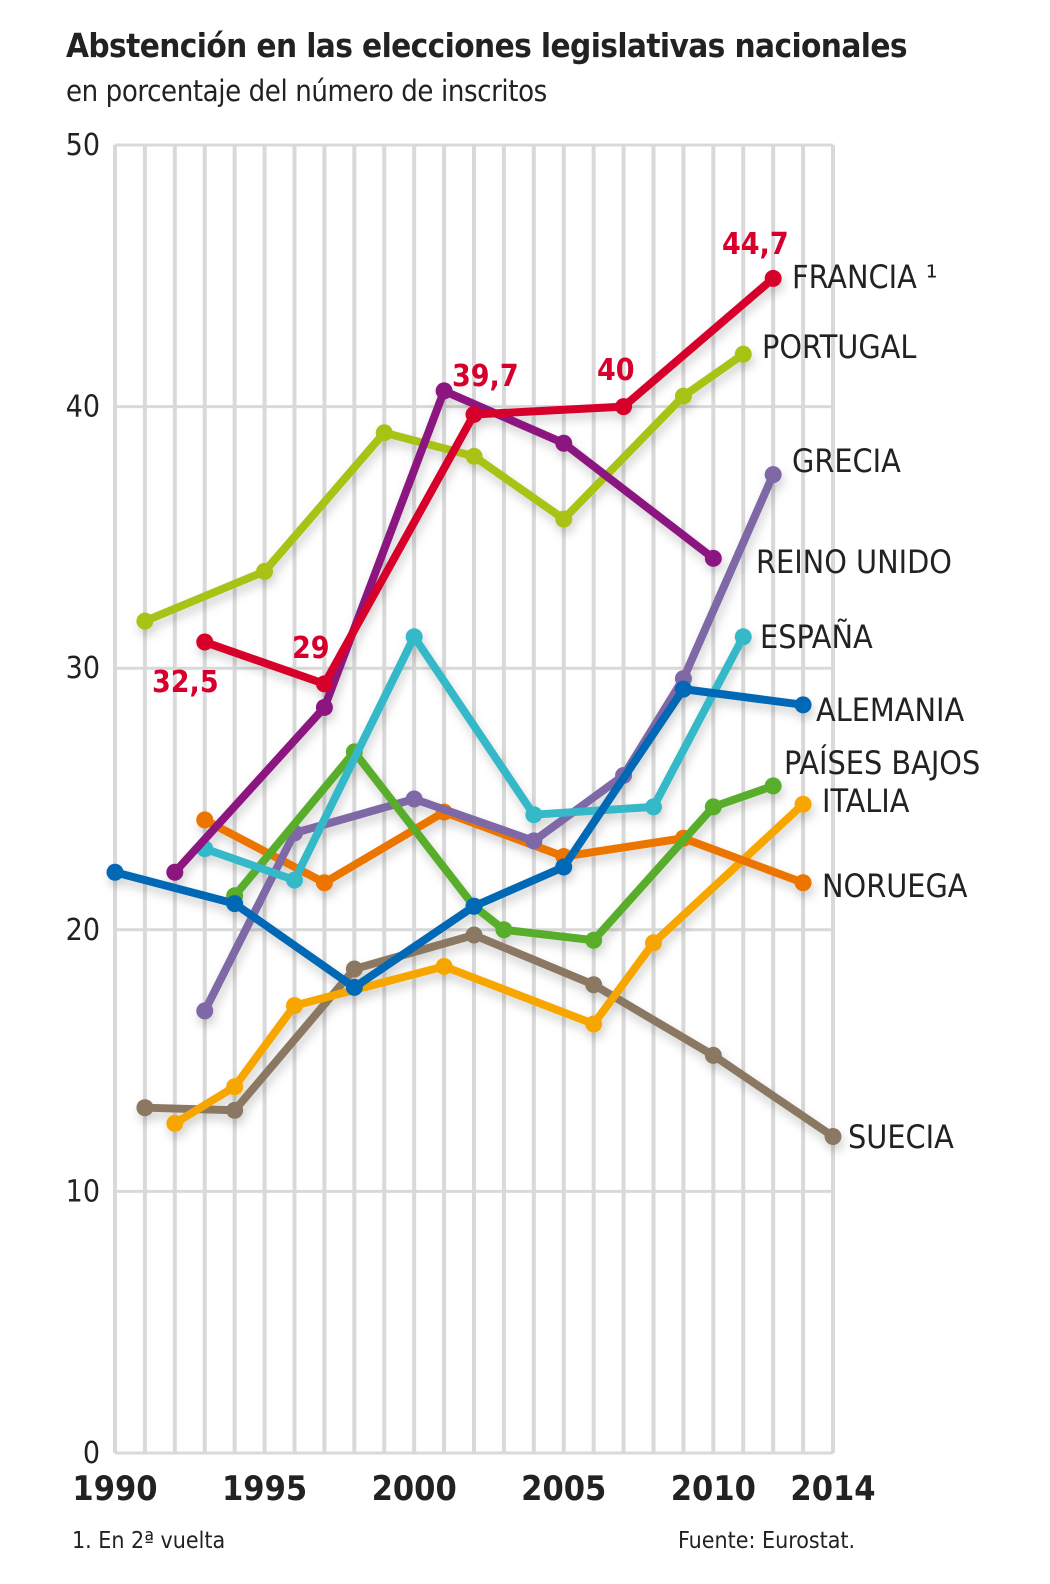 This screenshot has width=1050, height=1584. I want to click on series-label: REINO UNIDO, so click(854, 562).